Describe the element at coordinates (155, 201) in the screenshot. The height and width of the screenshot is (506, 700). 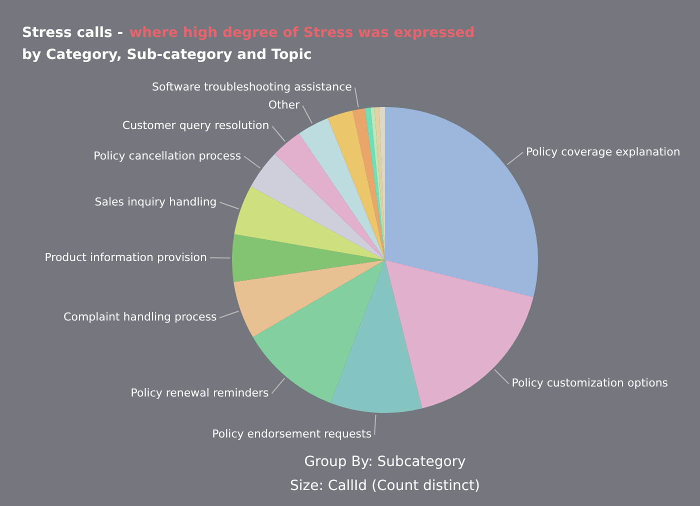
I see `slice-label: Sales inquiry handling` at that location.